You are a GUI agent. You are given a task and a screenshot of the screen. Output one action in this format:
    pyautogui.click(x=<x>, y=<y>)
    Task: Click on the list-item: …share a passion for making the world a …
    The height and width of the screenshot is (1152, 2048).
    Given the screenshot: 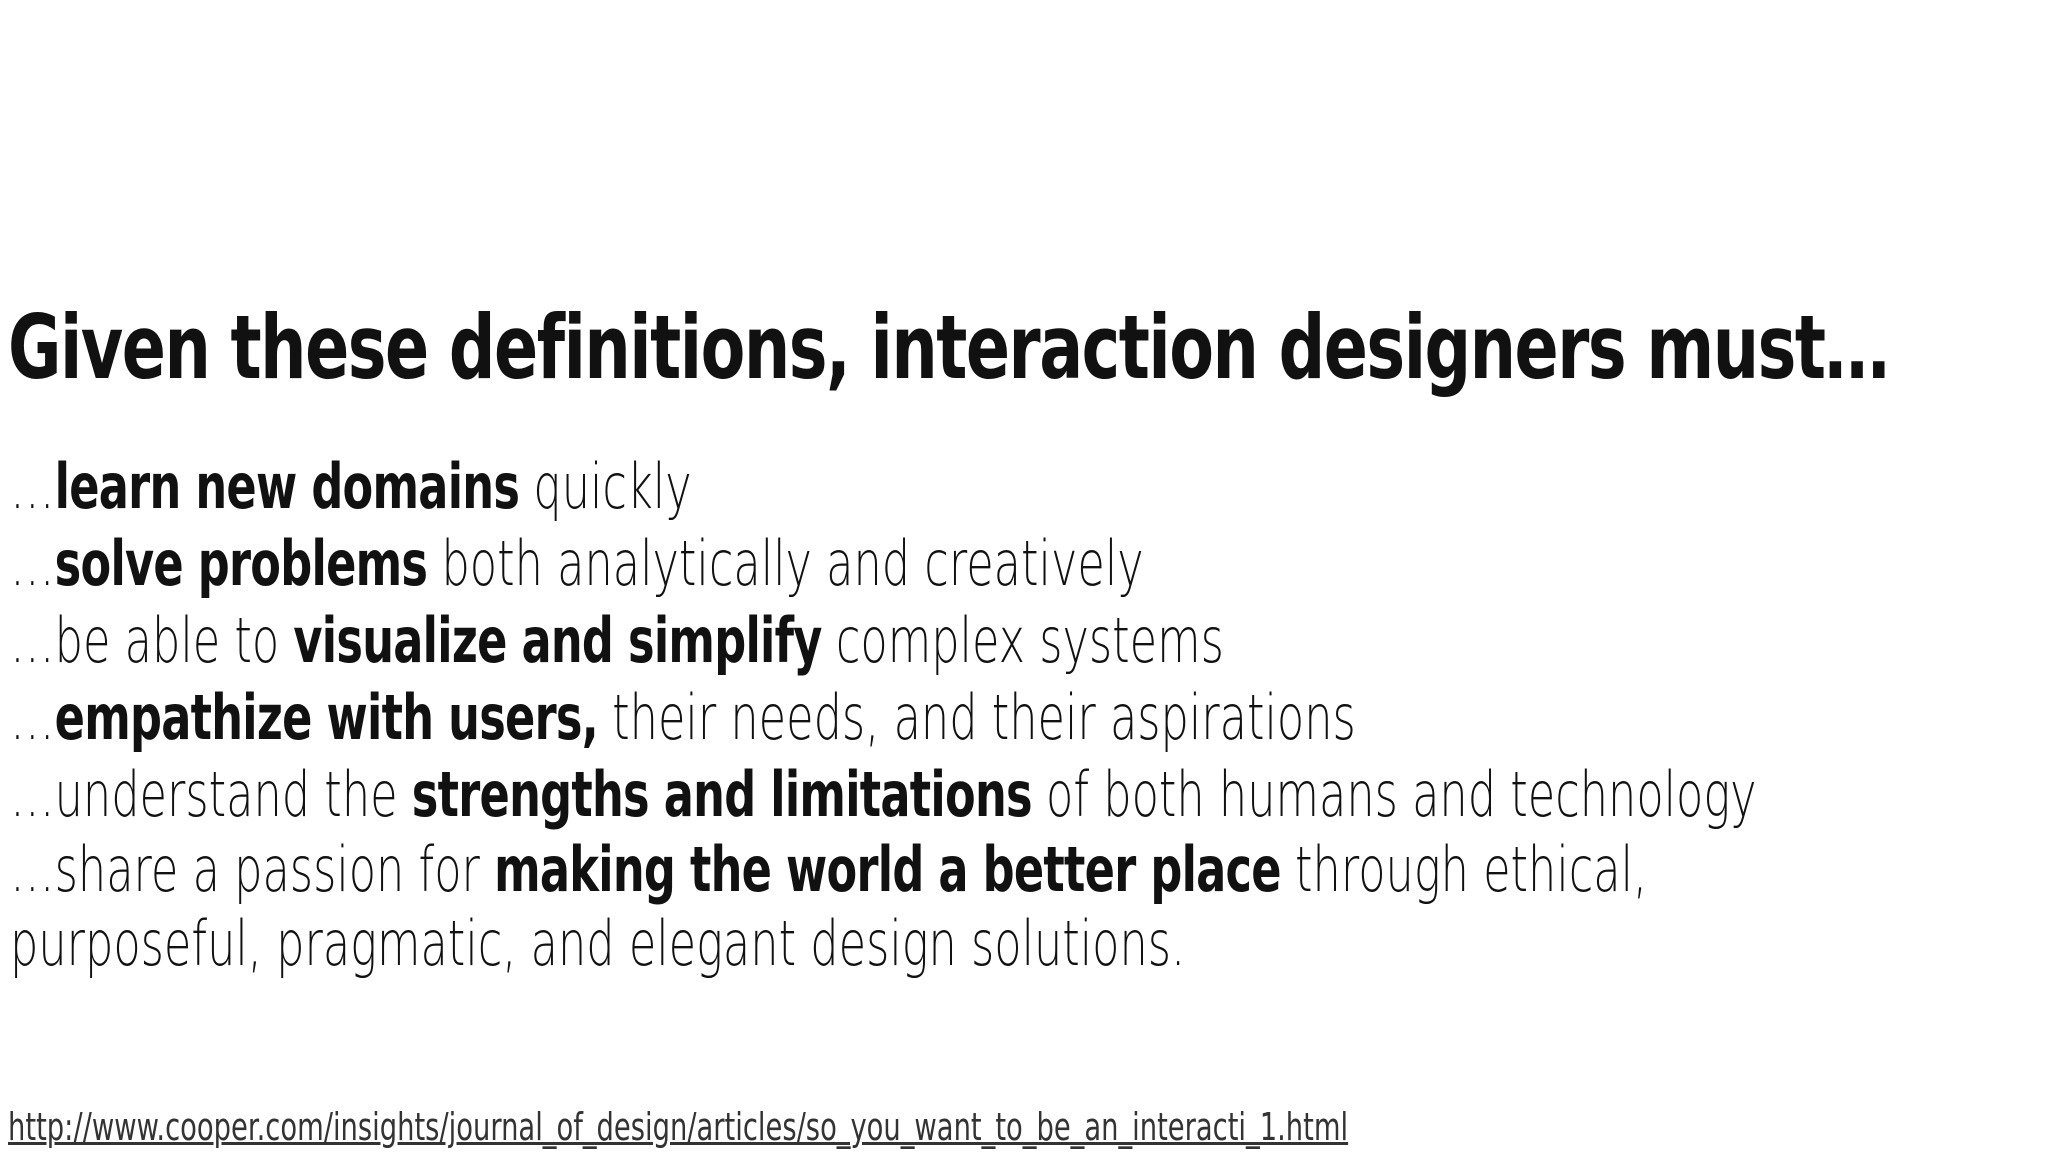 What is the action you would take?
    pyautogui.click(x=939, y=907)
    